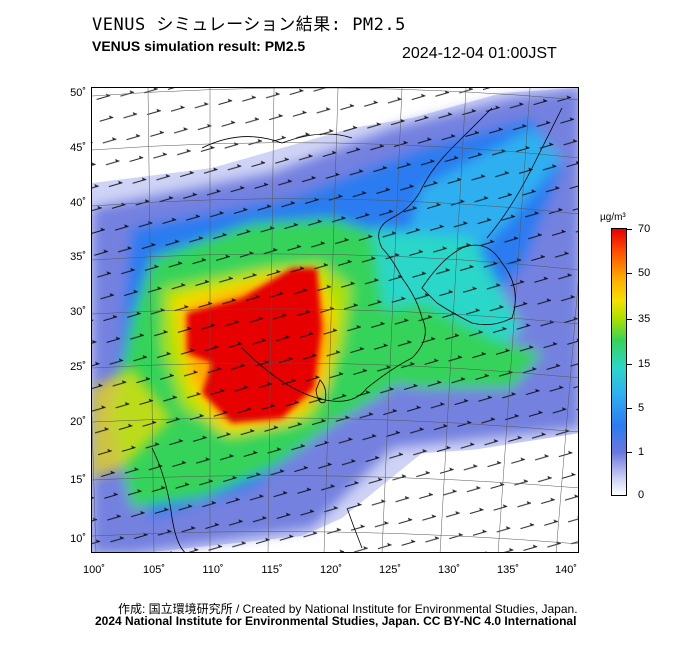  I want to click on lon-tick-110: 110˚, so click(213, 570).